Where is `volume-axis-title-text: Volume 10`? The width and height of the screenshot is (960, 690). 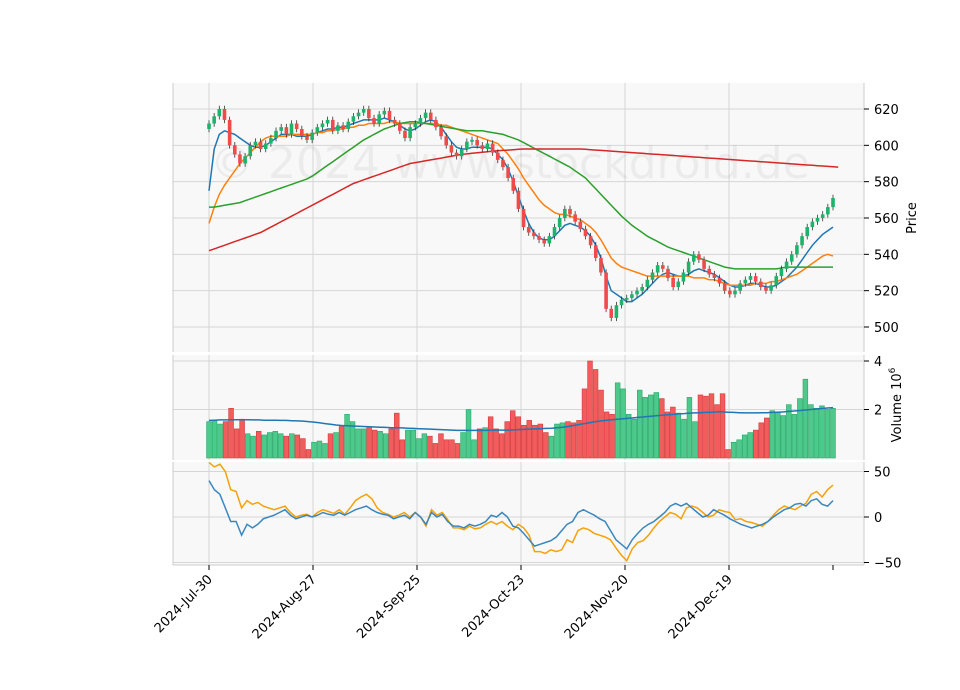
volume-axis-title-text: Volume 10 is located at coordinates (897, 407).